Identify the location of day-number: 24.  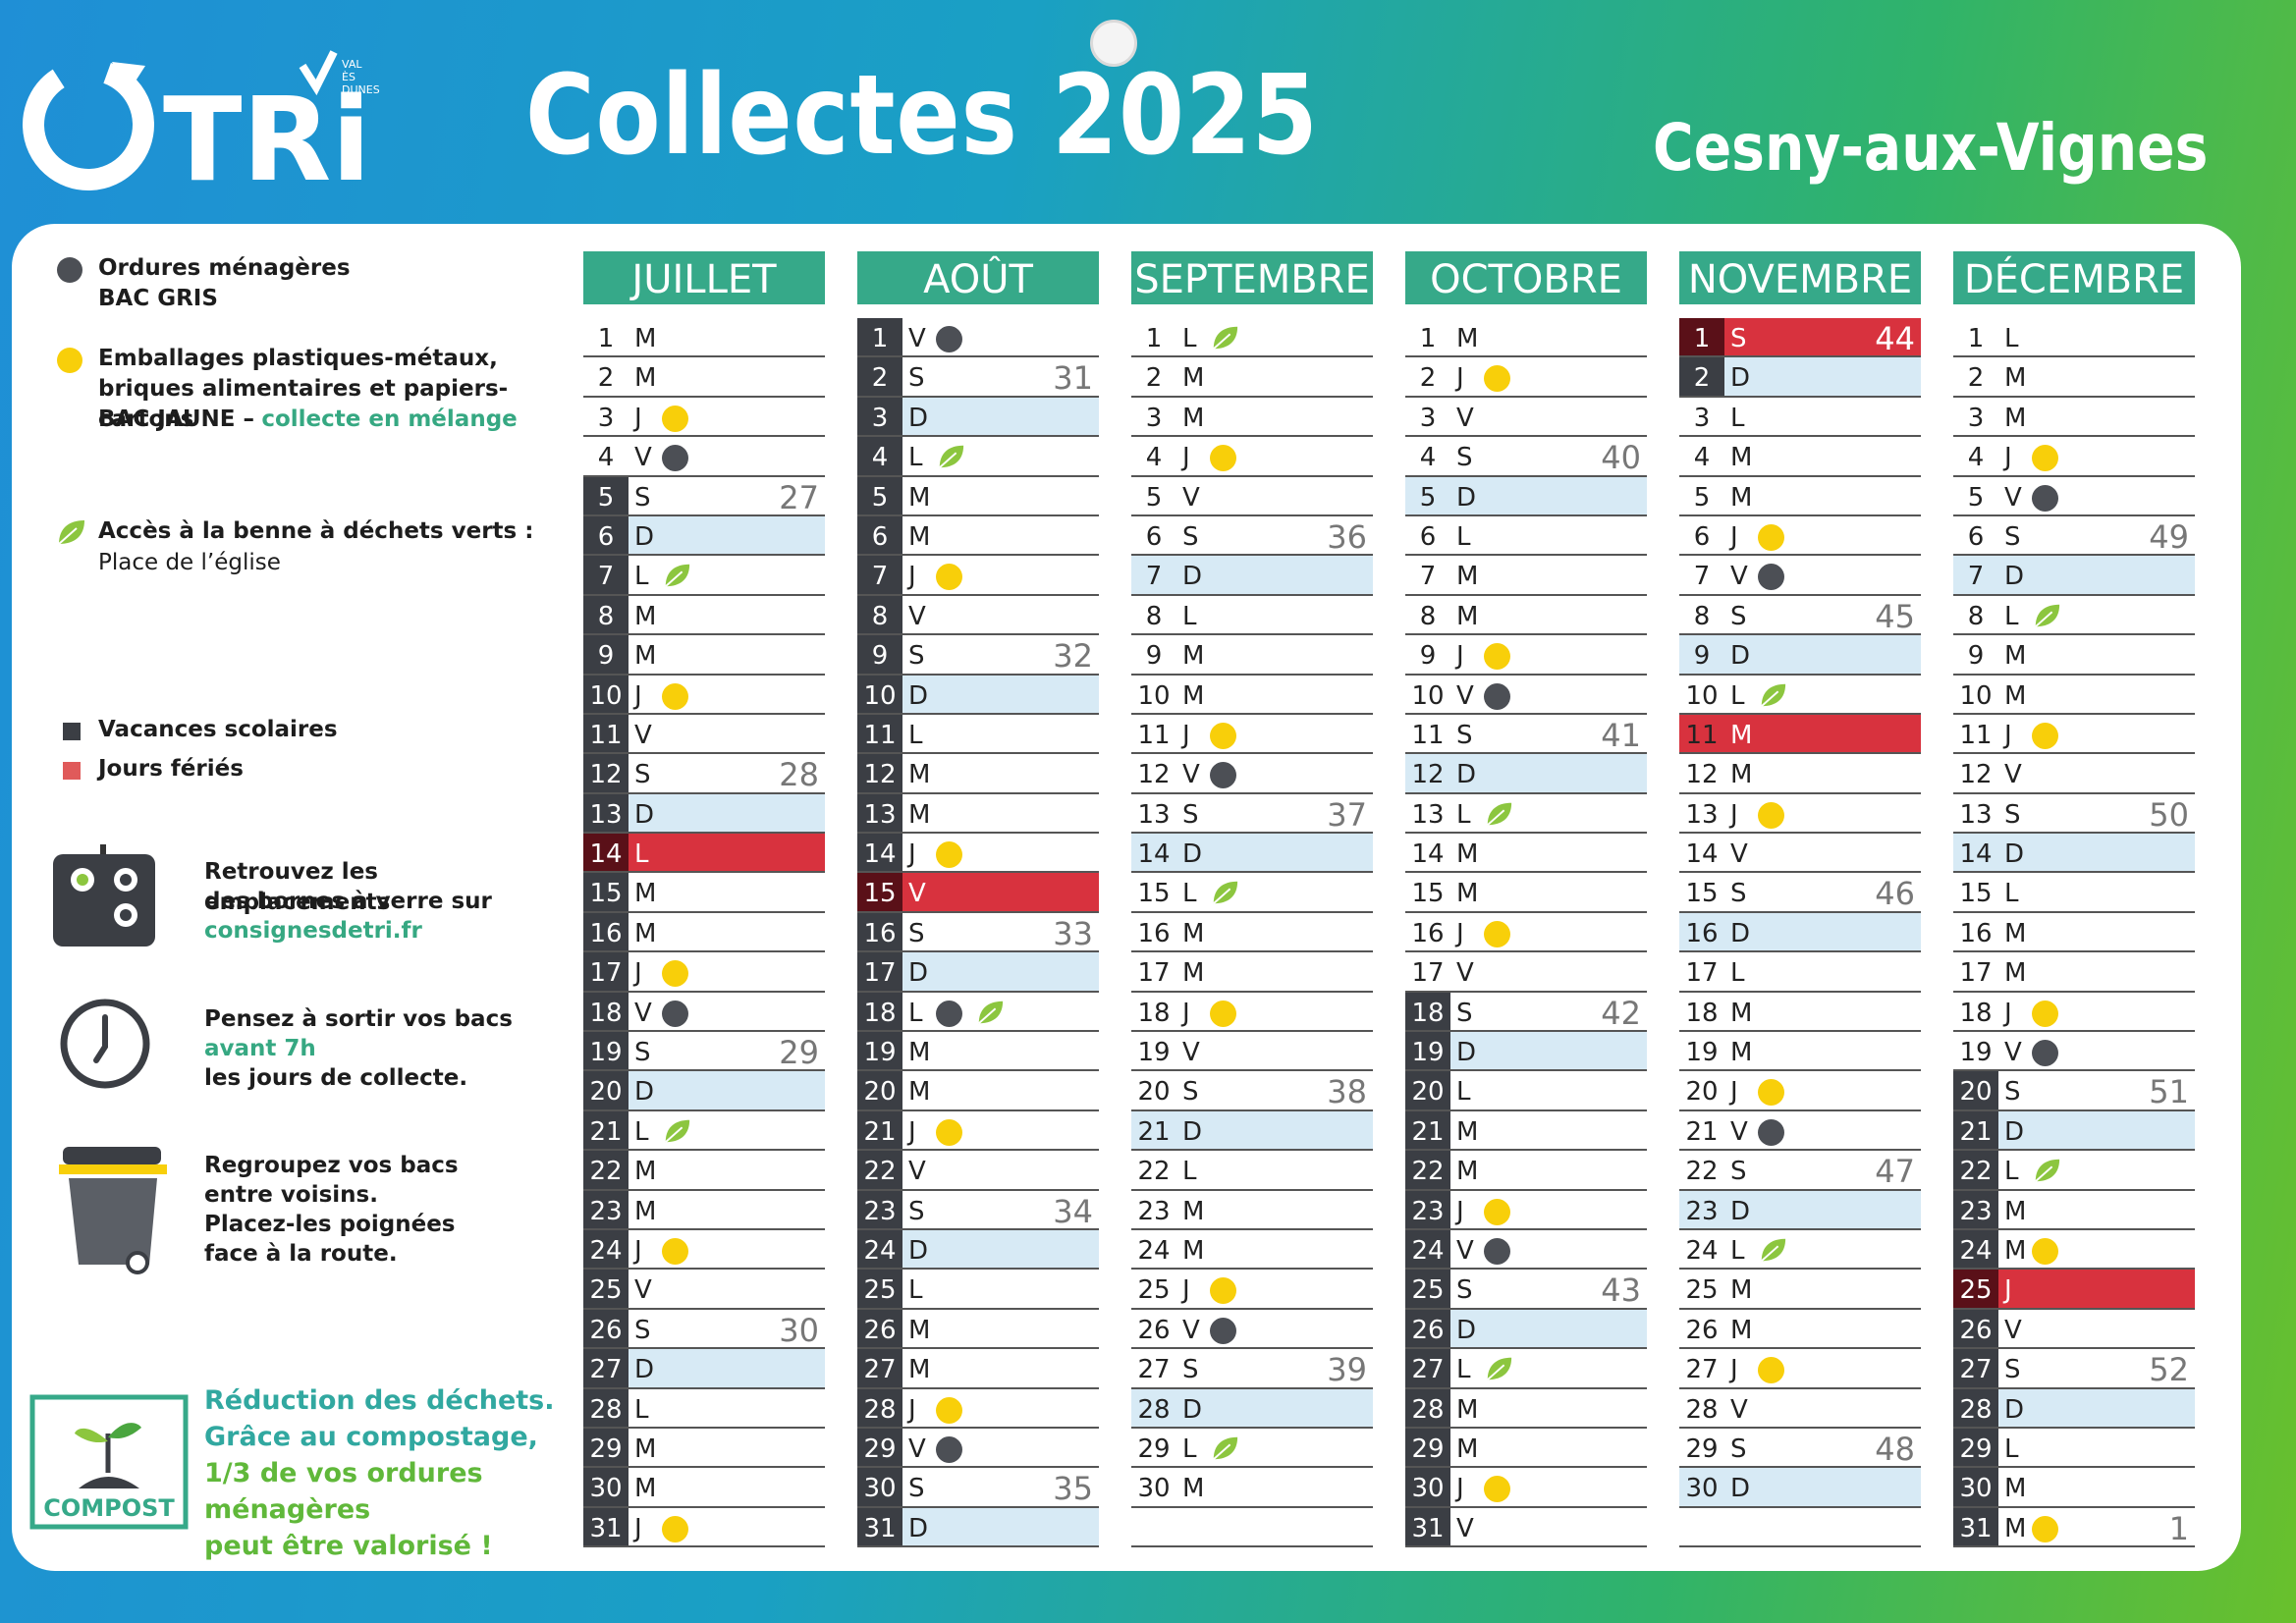
(879, 1249).